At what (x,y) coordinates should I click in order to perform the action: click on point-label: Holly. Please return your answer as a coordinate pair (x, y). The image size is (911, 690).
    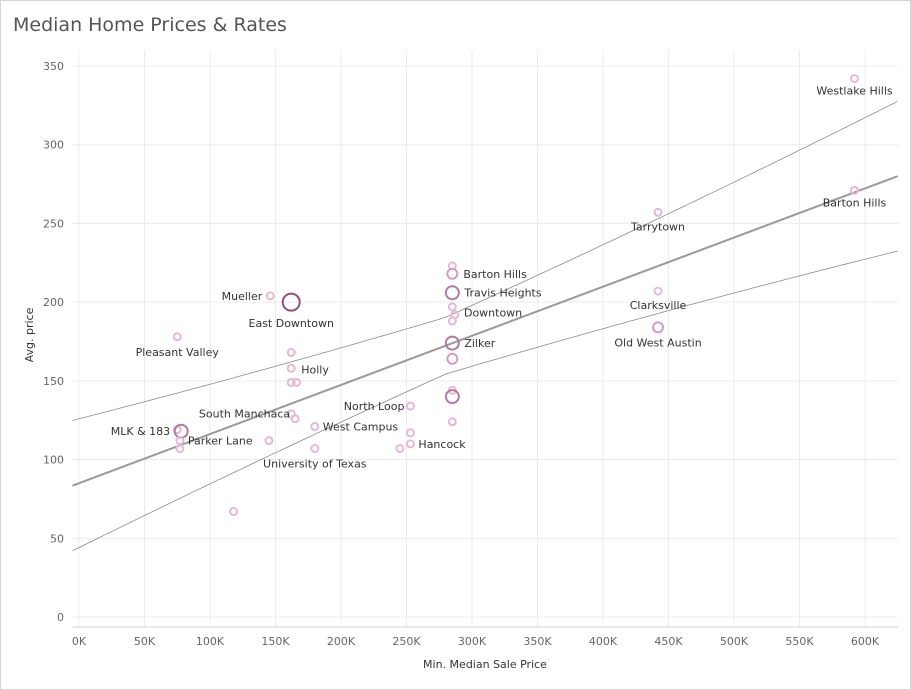
    Looking at the image, I should click on (315, 369).